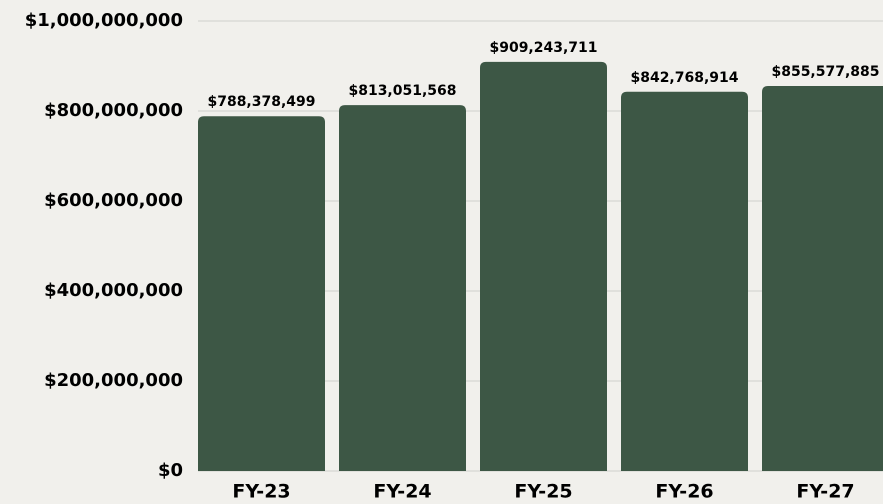 This screenshot has height=504, width=883. I want to click on bar-value-label: $813,051,568, so click(402, 91).